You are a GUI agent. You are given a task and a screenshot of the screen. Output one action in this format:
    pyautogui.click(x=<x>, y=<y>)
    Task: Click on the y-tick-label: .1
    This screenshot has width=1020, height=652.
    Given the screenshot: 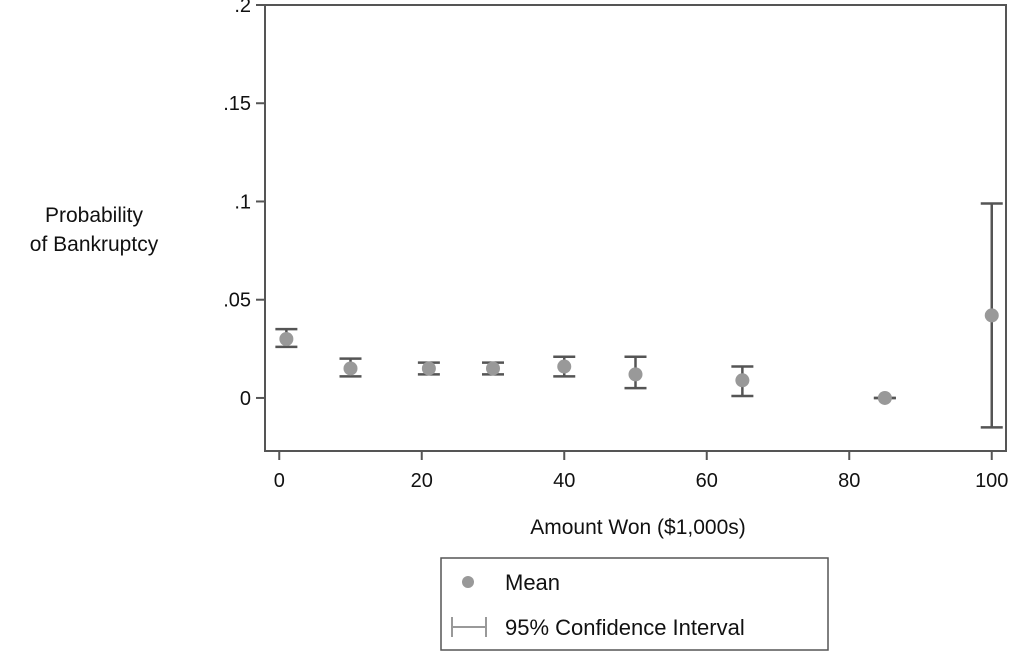 What is the action you would take?
    pyautogui.click(x=242, y=202)
    